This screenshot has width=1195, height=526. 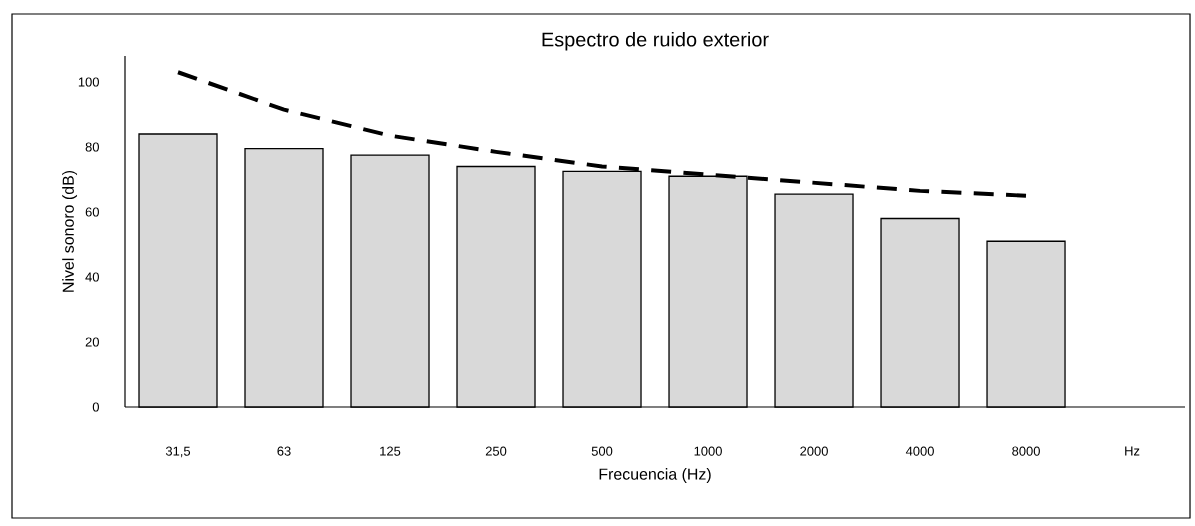 What do you see at coordinates (602, 451) in the screenshot?
I see `x-tick-label: 500` at bounding box center [602, 451].